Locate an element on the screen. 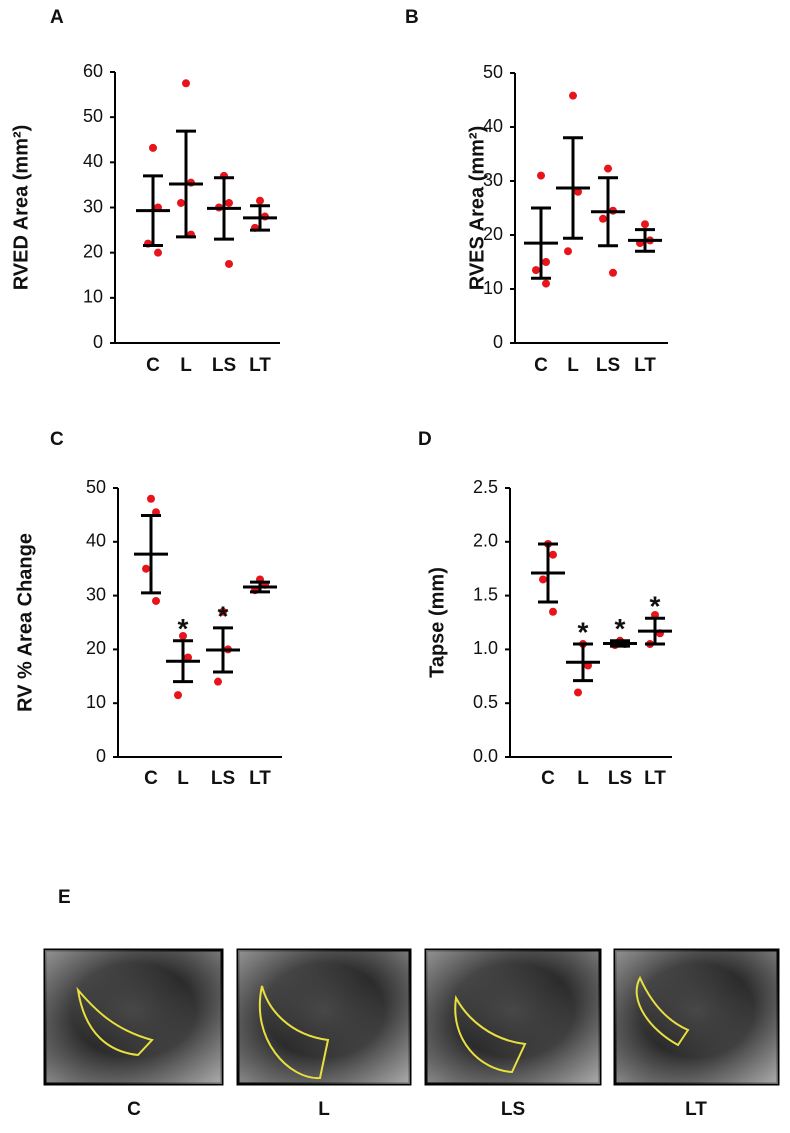 Image resolution: width=790 pixels, height=1133 pixels. y-tick-label: 2.5 is located at coordinates (485, 487).